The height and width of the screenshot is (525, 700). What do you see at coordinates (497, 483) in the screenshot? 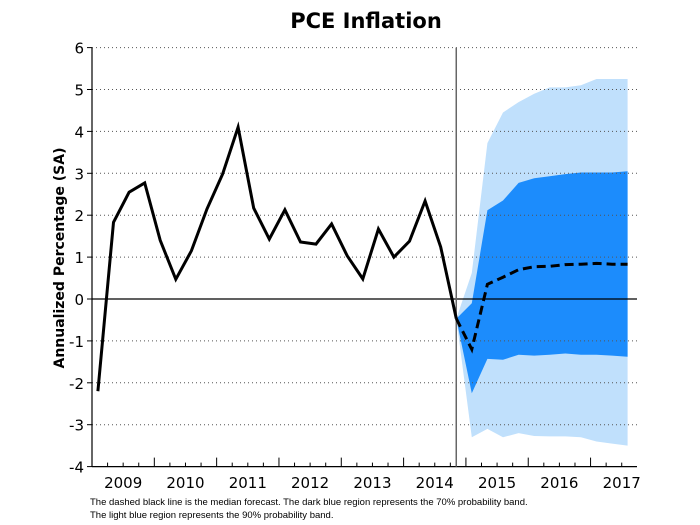
I see `x-tick-label: 2015` at bounding box center [497, 483].